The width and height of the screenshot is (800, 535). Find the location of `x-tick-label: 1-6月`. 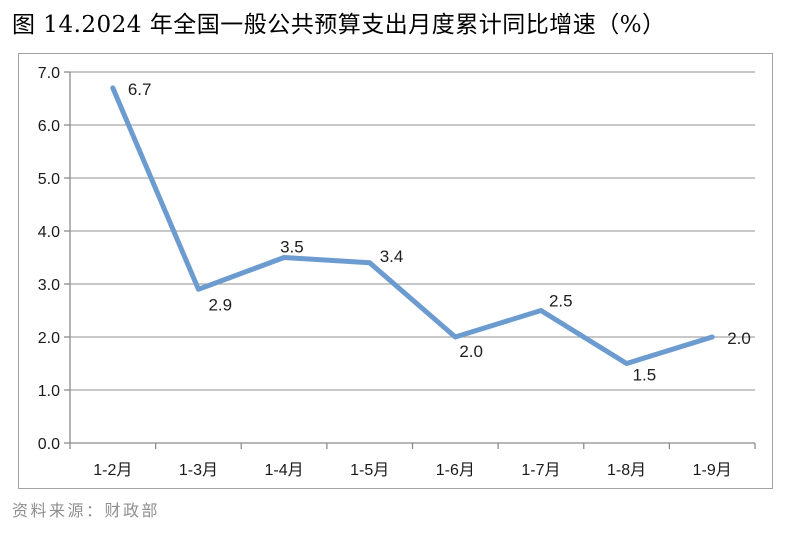

x-tick-label: 1-6月 is located at coordinates (455, 470).